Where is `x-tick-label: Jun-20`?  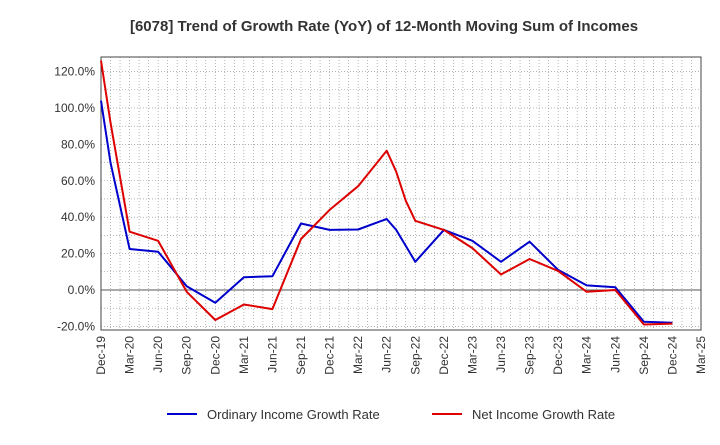 x-tick-label: Jun-20 is located at coordinates (158, 354).